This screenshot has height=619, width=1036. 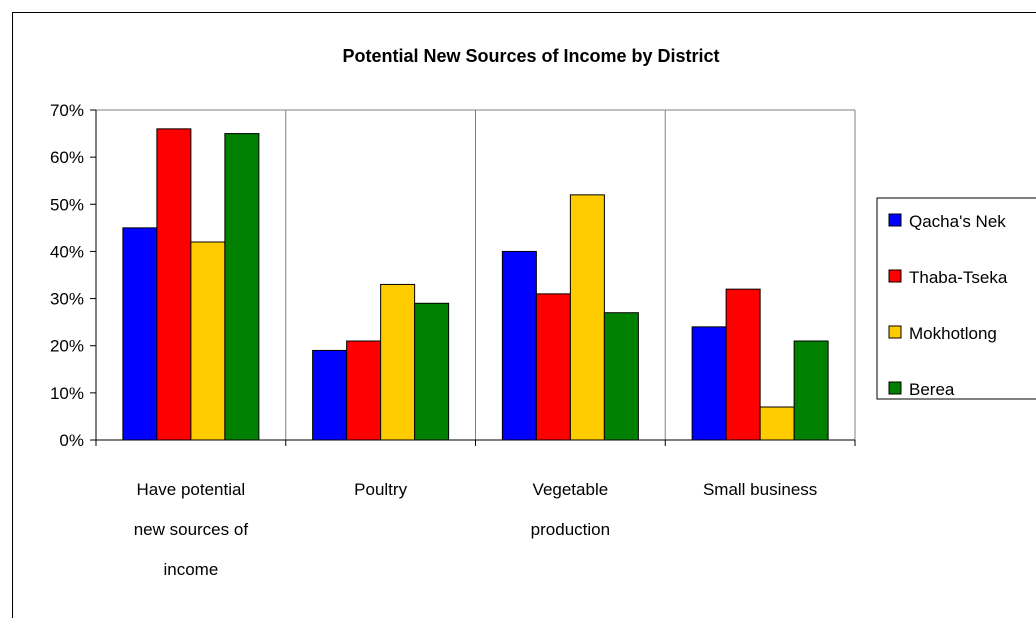 I want to click on legend-label: Qacha's Nek, so click(x=957, y=221).